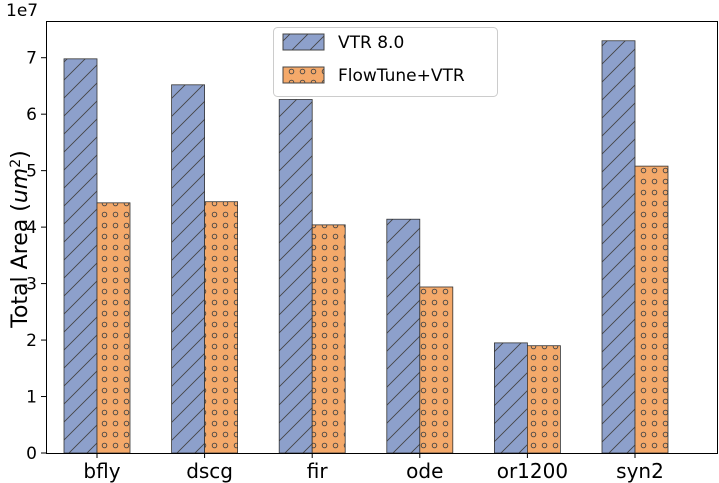 This screenshot has width=719, height=483. Describe the element at coordinates (401, 76) in the screenshot. I see `legend-label-flowtune: FlowTune+VTR` at that location.